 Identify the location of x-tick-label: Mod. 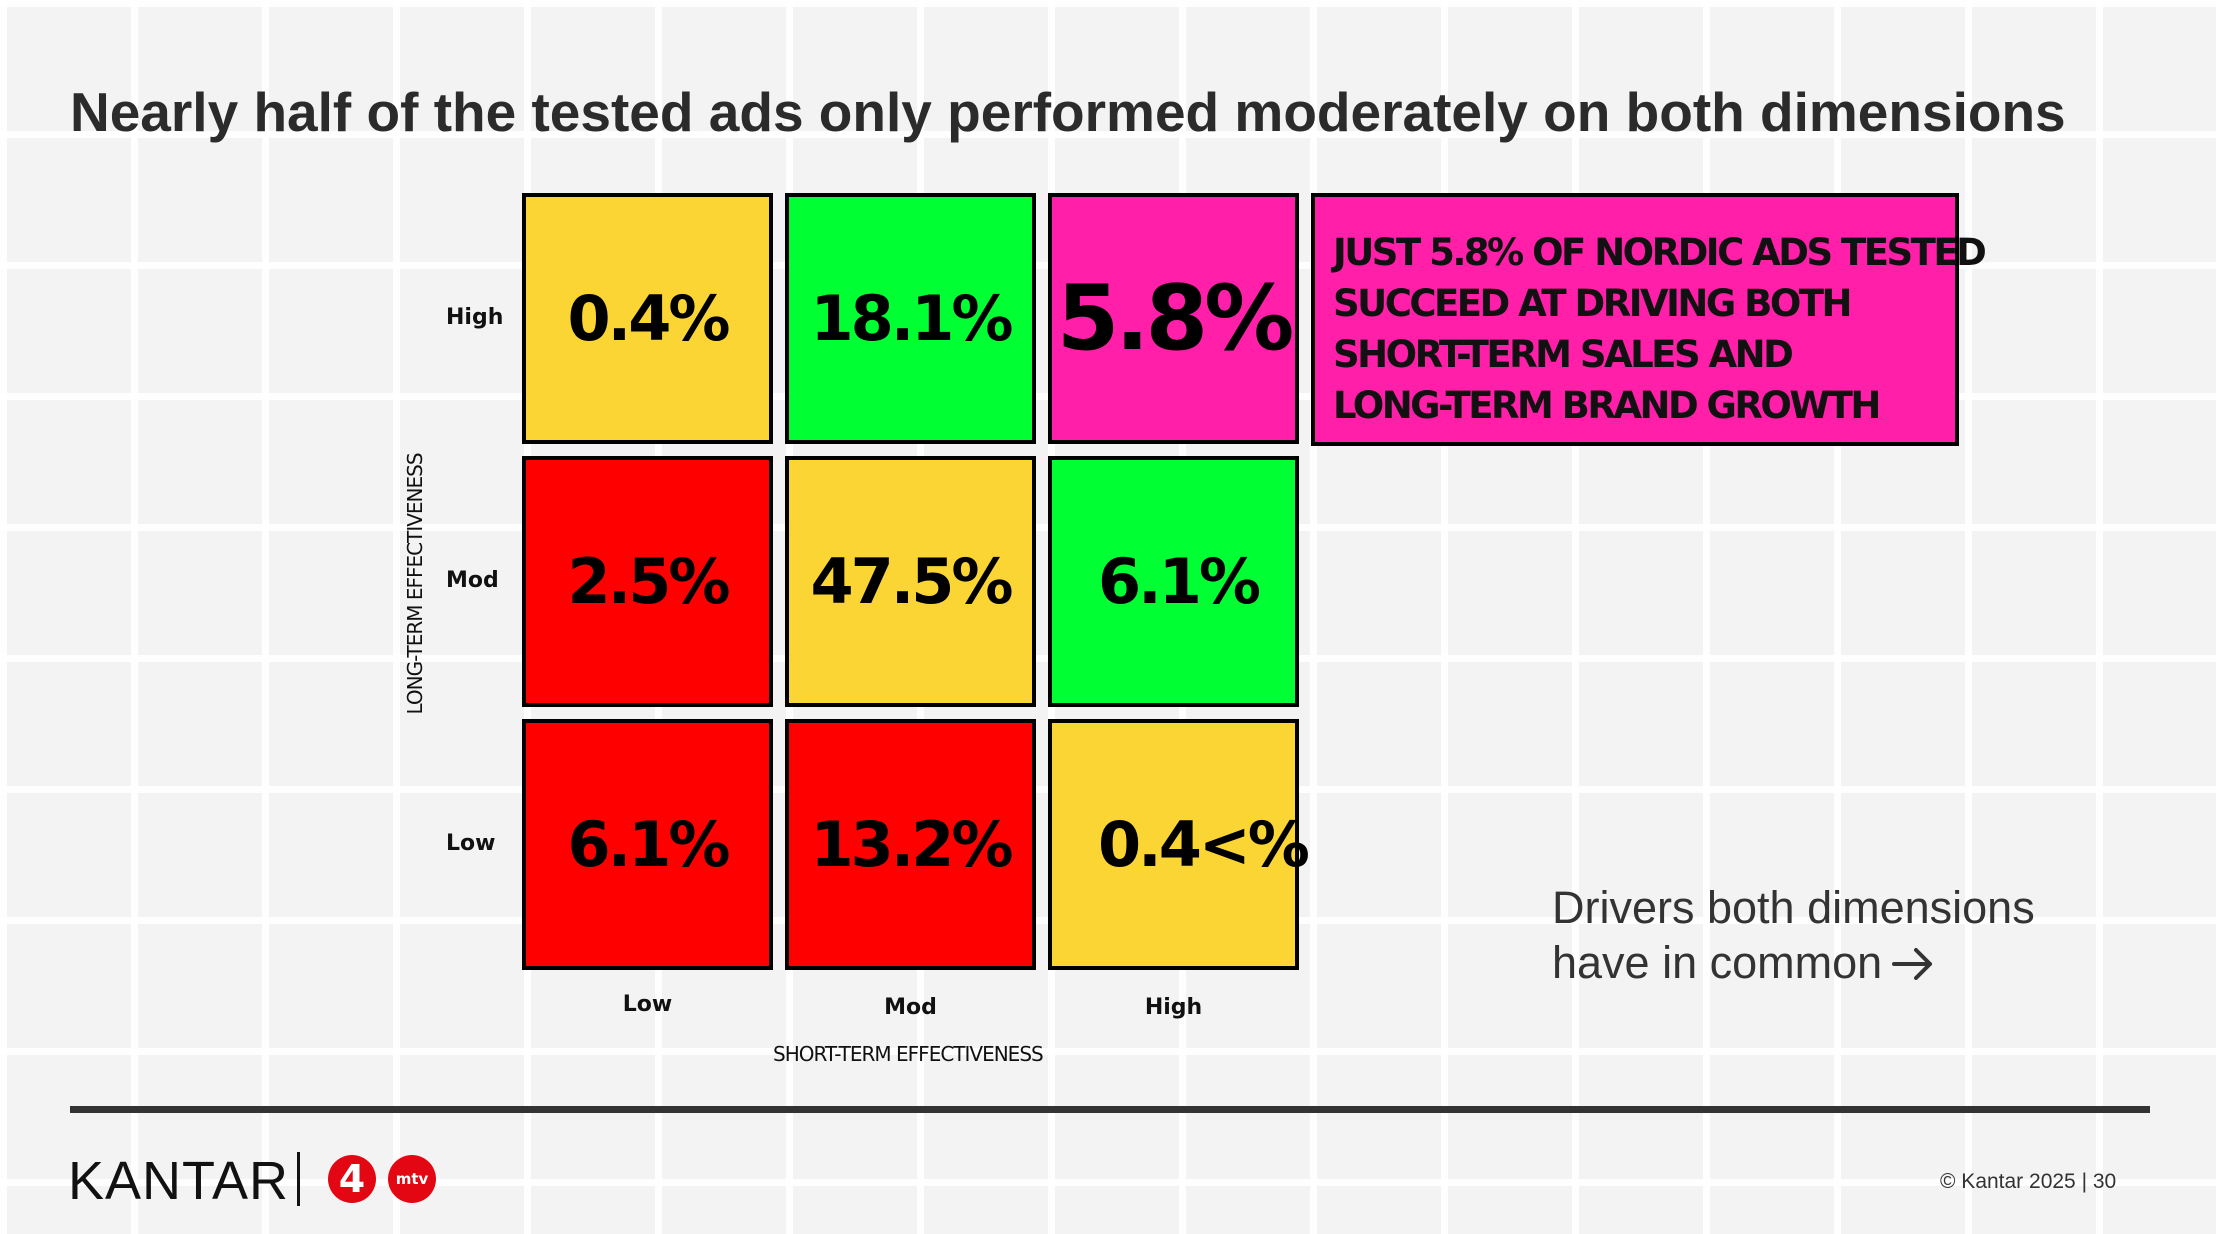
(910, 1007).